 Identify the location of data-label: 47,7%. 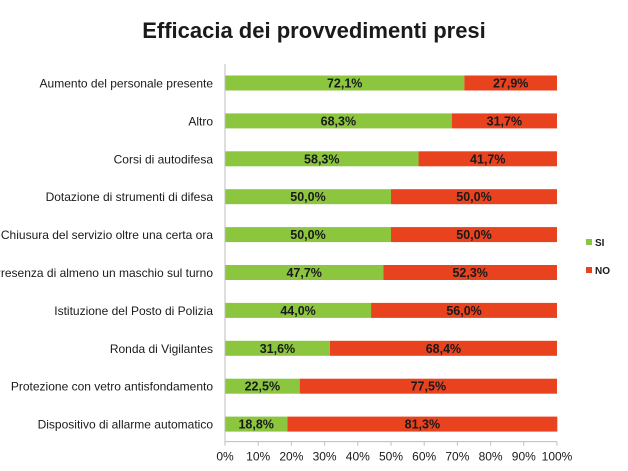
(303, 273).